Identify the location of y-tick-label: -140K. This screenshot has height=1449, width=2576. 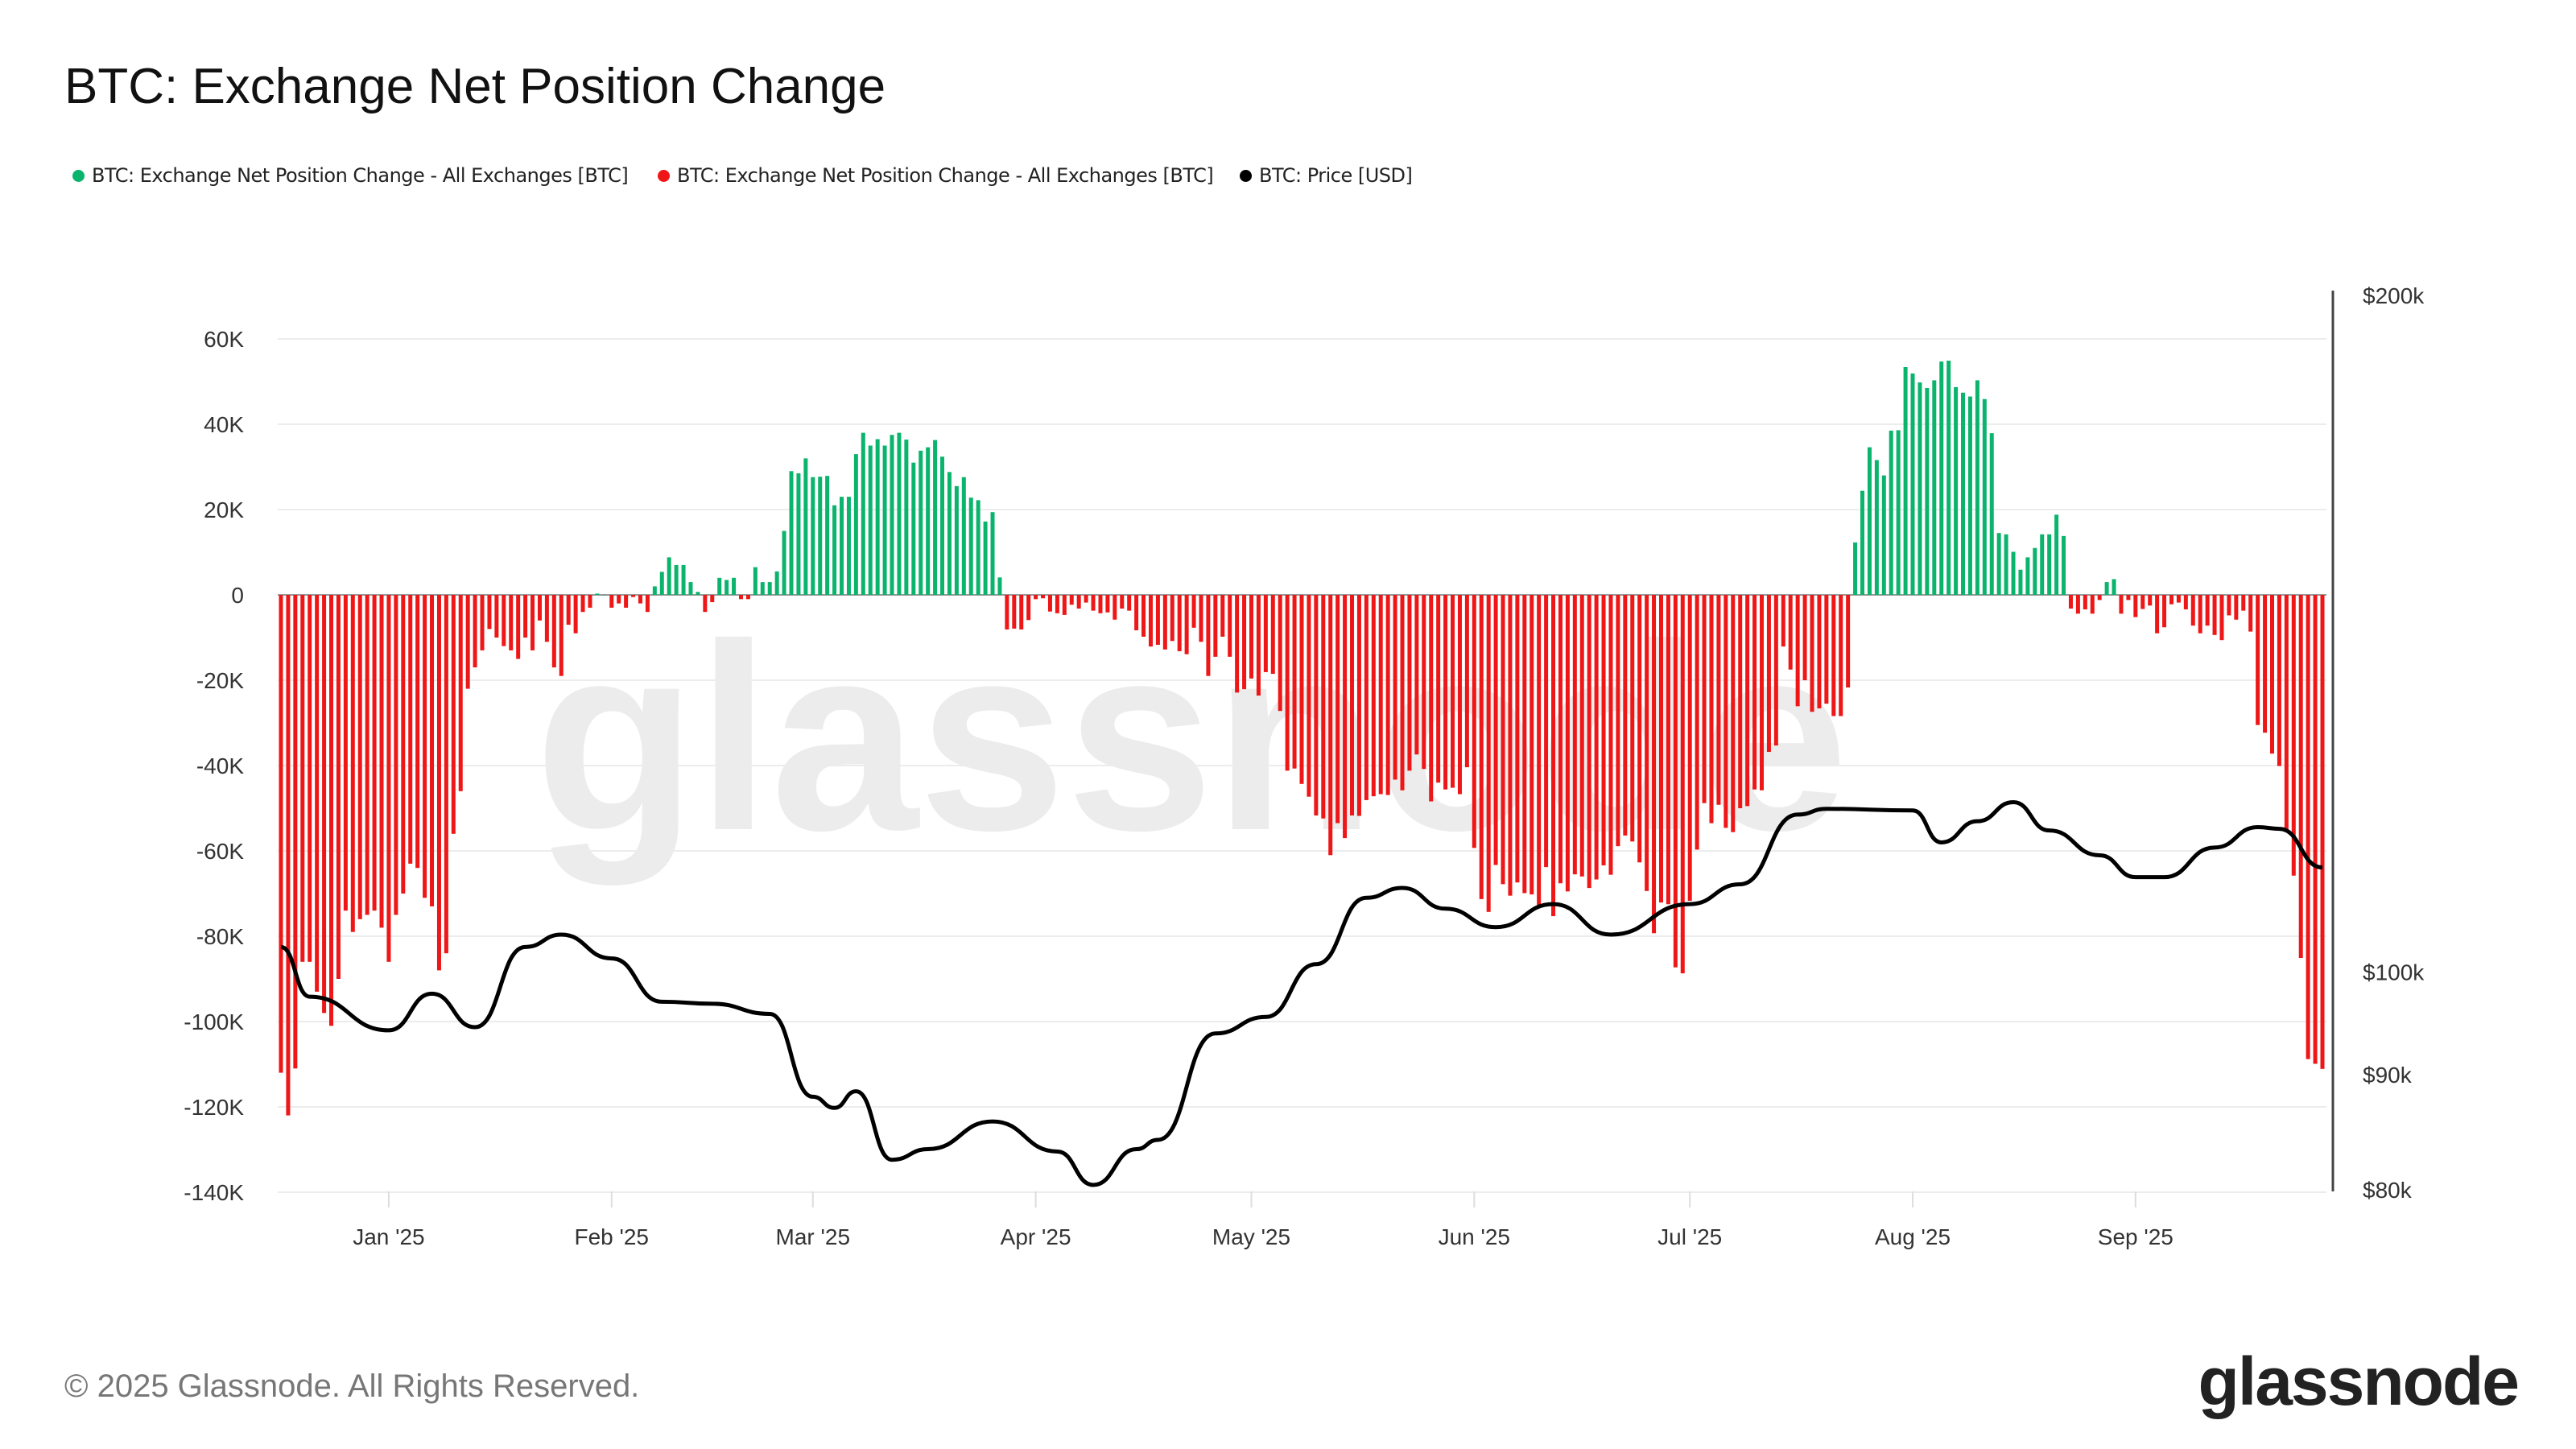
(214, 1192).